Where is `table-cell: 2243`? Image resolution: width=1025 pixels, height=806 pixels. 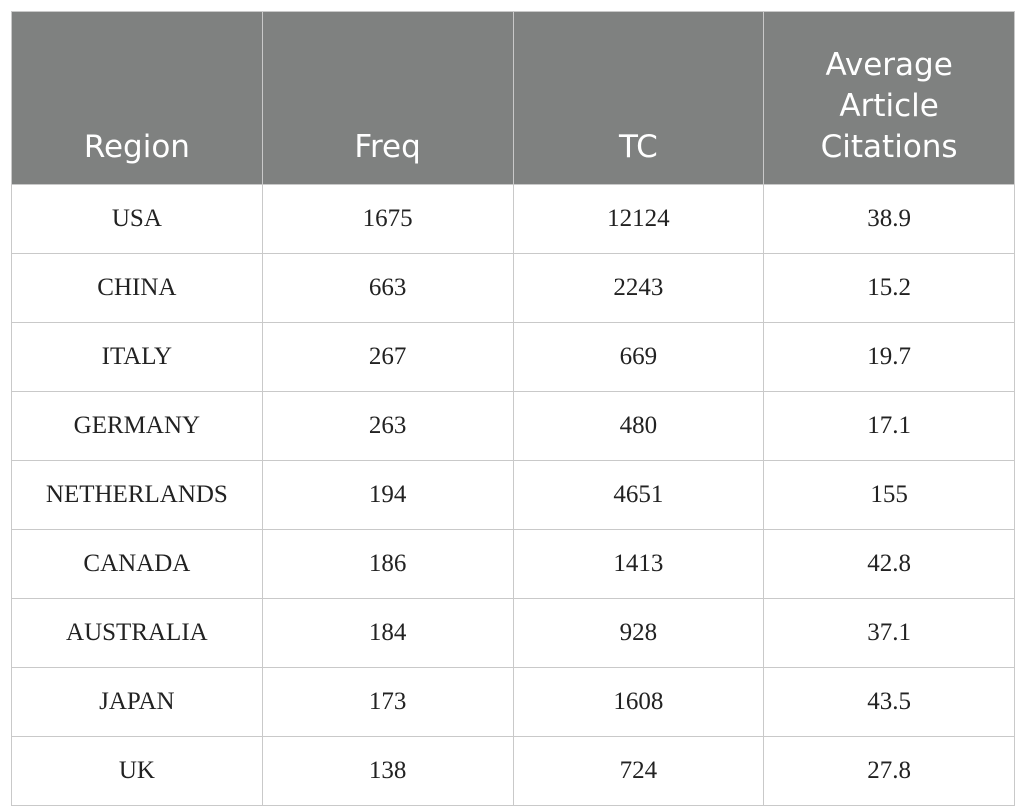 table-cell: 2243 is located at coordinates (638, 288).